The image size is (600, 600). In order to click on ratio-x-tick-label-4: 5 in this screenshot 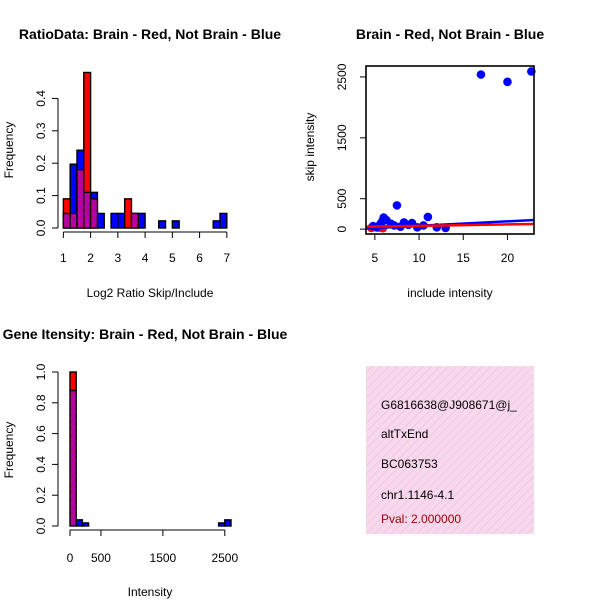, I will do `click(172, 258)`.